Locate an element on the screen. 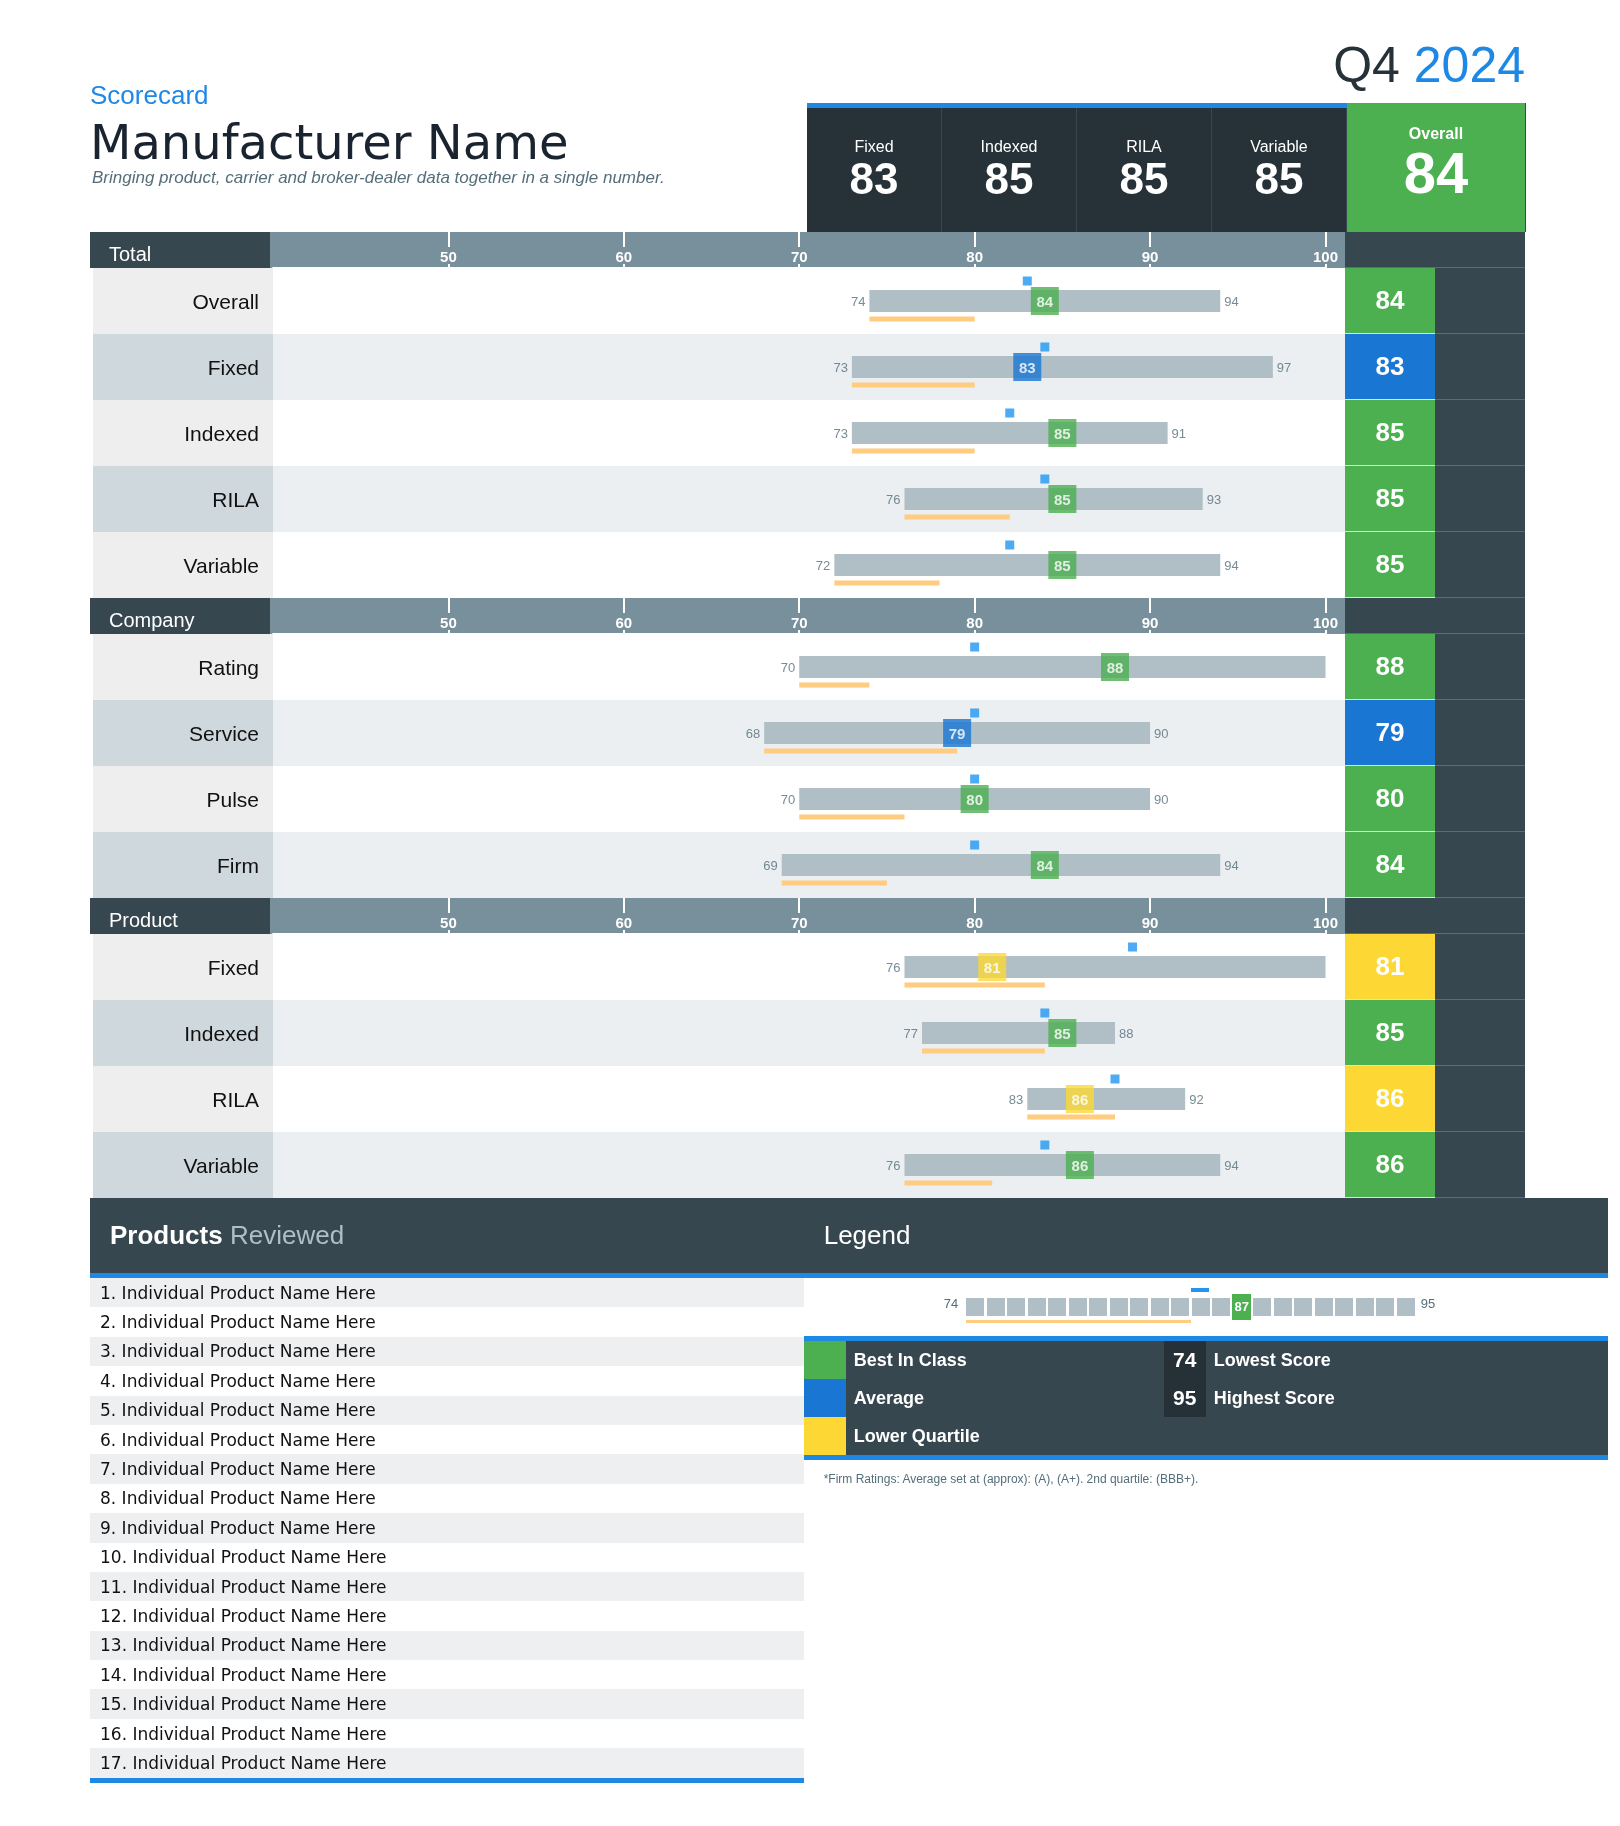 The width and height of the screenshot is (1620, 1826). annotation: 83 is located at coordinates (1016, 1099).